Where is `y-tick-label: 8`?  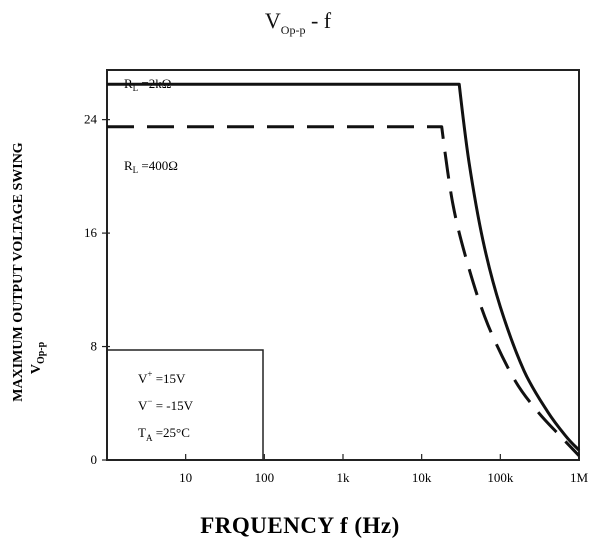 y-tick-label: 8 is located at coordinates (94, 346).